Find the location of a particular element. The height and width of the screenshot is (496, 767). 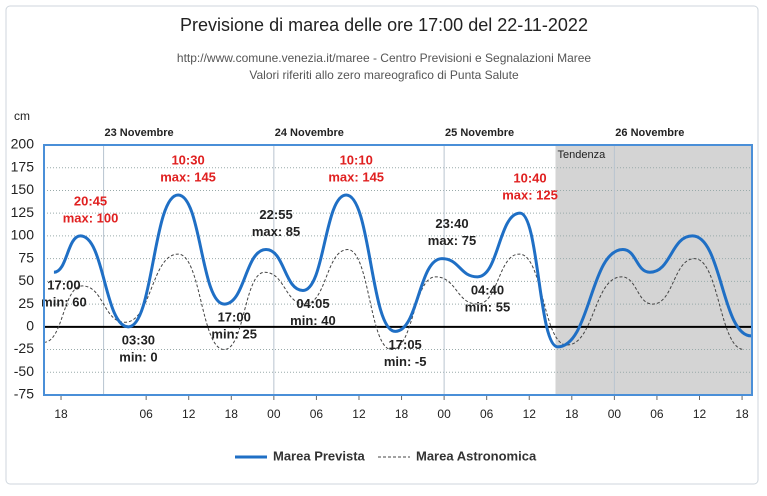

annotation-value: min: 55 is located at coordinates (488, 306).